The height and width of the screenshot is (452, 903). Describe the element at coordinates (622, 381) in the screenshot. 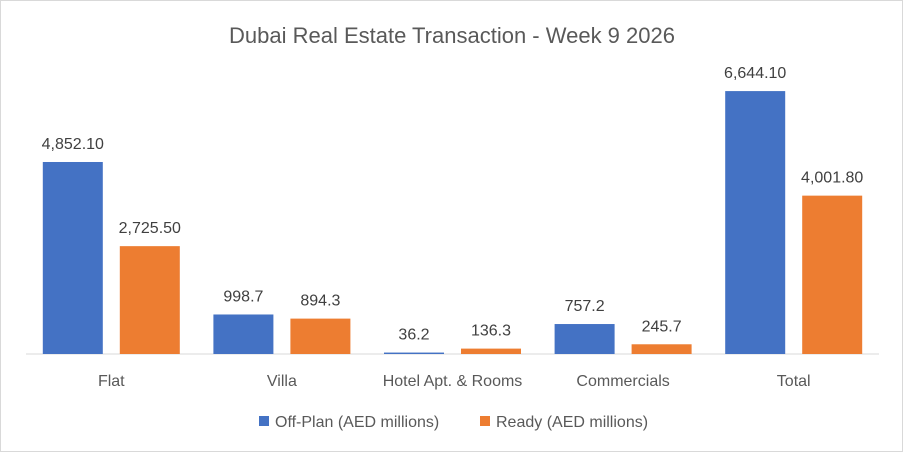

I see `x-tick-label: Commercials` at that location.